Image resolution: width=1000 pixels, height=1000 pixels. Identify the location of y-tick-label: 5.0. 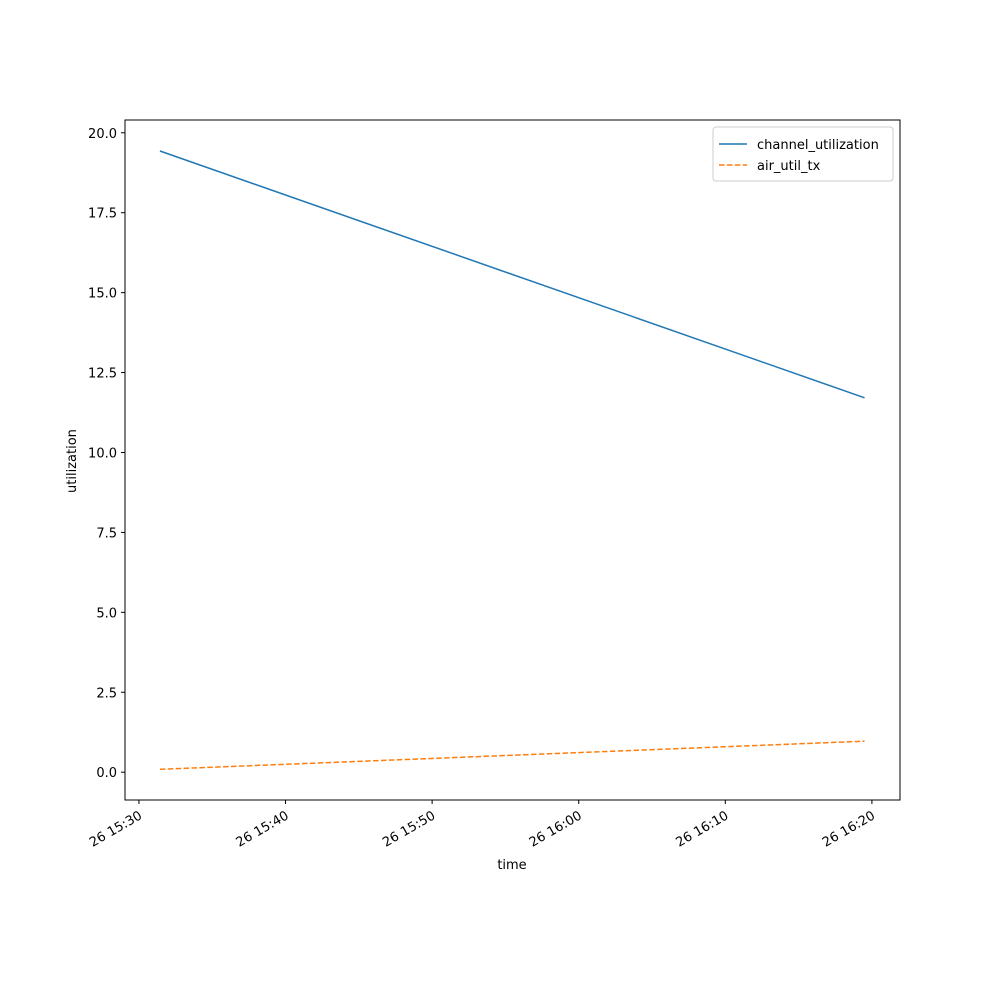
(106, 613).